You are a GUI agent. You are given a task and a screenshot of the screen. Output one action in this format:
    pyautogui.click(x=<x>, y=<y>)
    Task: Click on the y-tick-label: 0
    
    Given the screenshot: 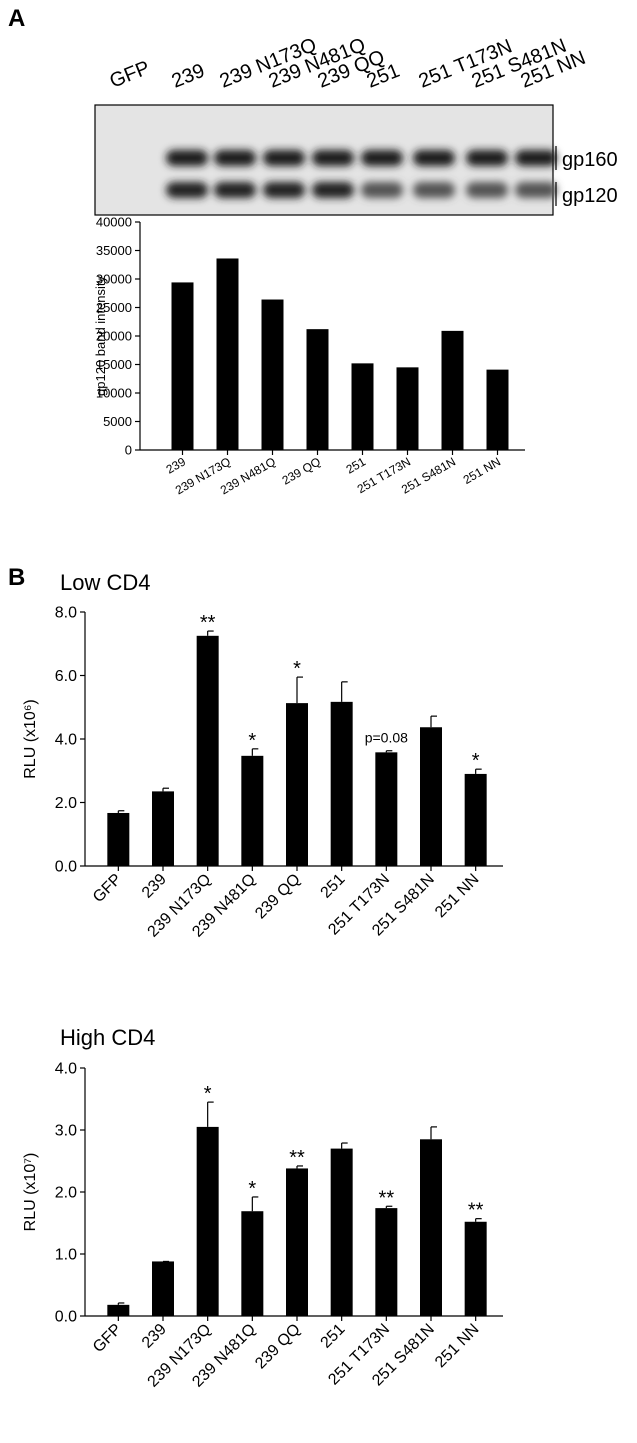 What is the action you would take?
    pyautogui.click(x=128, y=450)
    